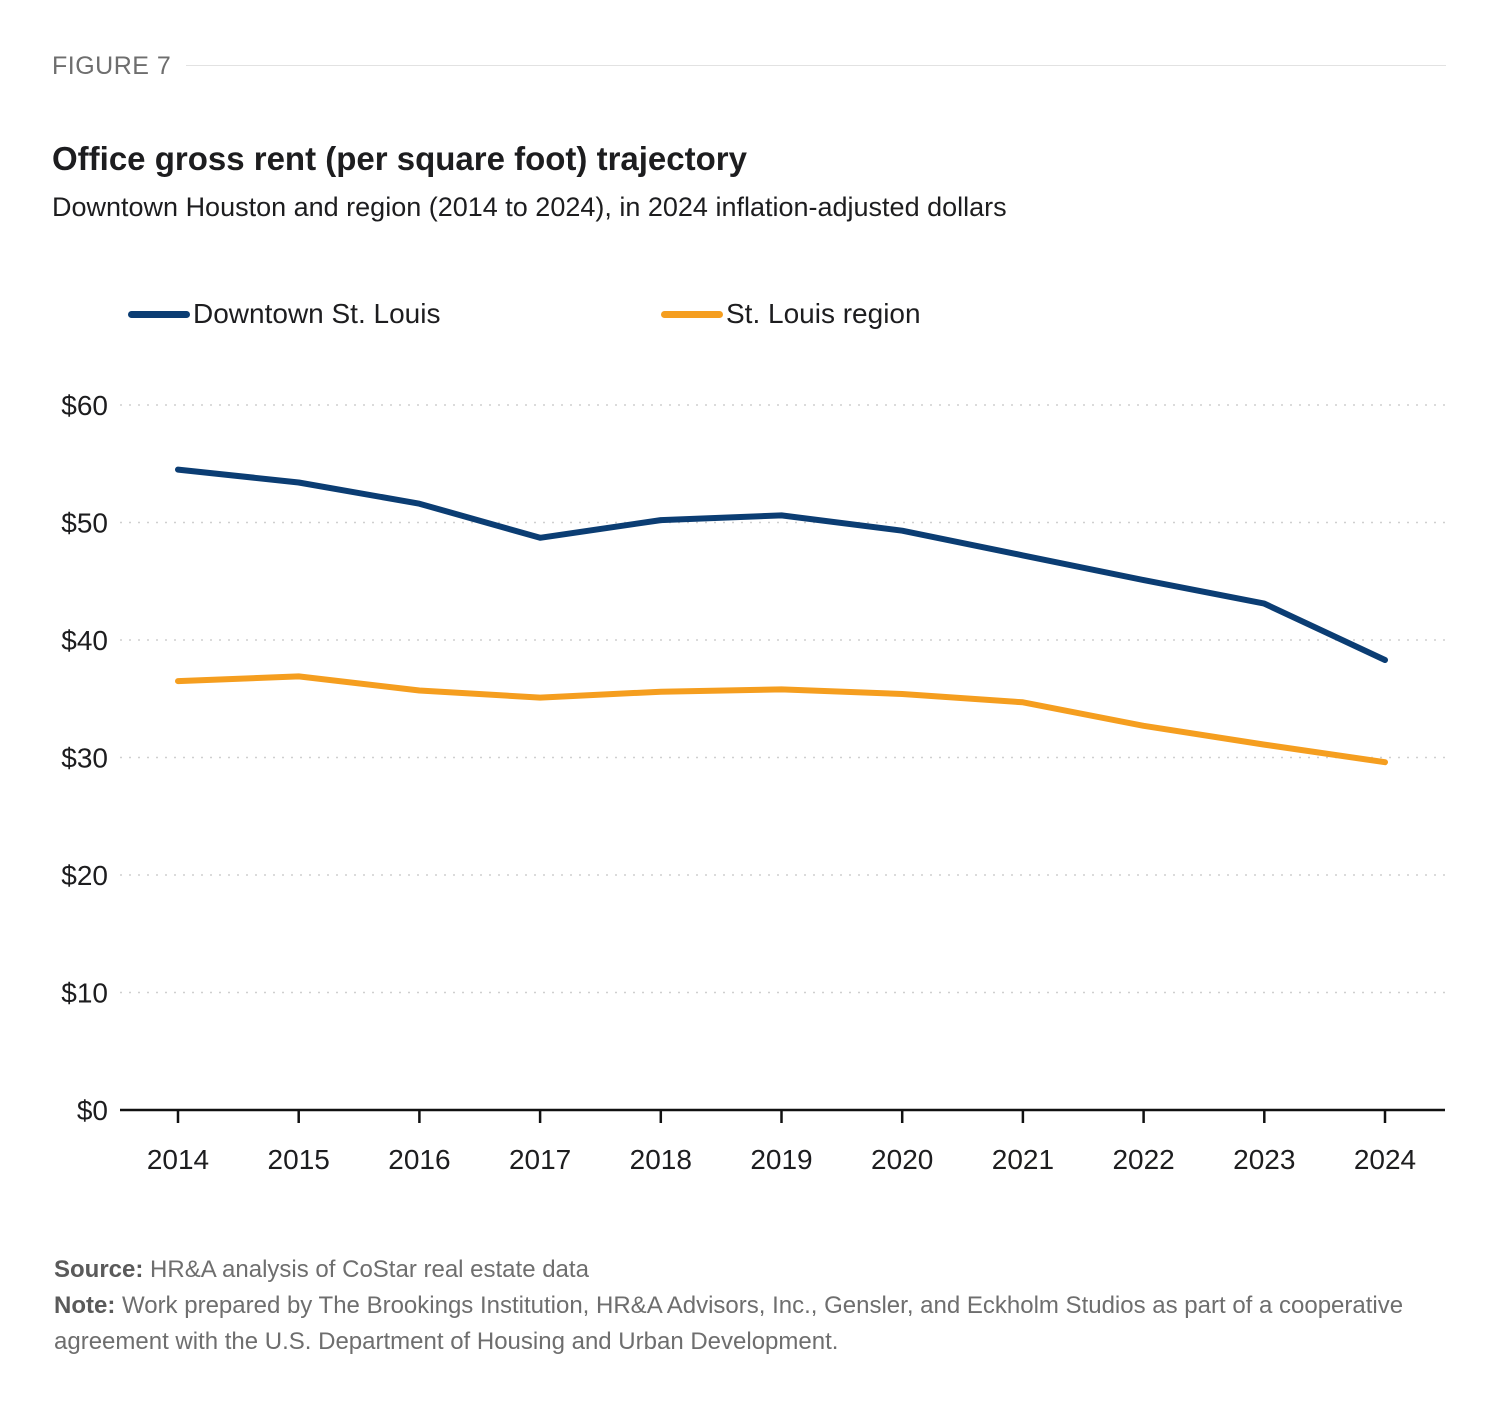 The image size is (1500, 1415). I want to click on x-tick-label: 2021, so click(1023, 1159).